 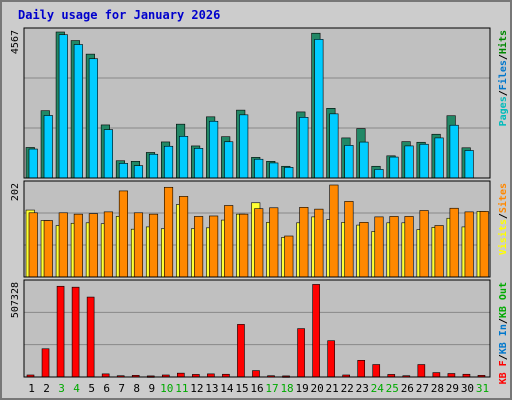 I want to click on x-tick-label: 31, so click(x=482, y=388).